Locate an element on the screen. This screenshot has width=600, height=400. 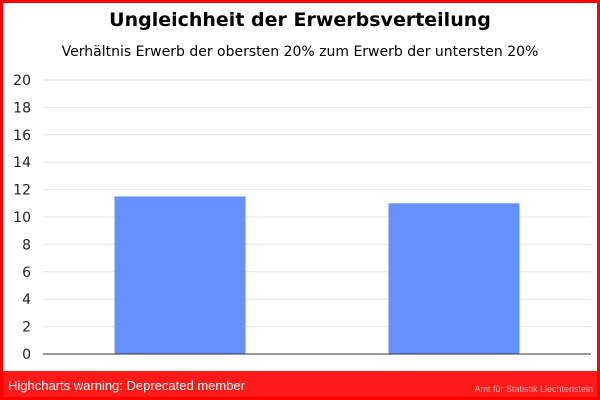
y-axis-labels: 0 2 4 6 8 10 12 14 16 18 20 is located at coordinates (22, 218).